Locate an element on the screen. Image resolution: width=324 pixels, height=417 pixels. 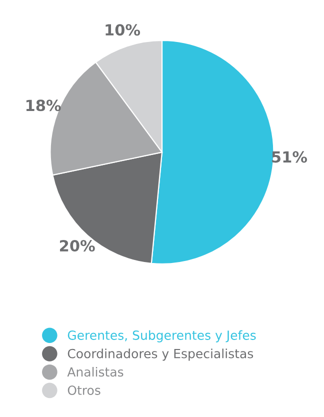
legend-label: Gerentes, Subgerentes y Jefes is located at coordinates (162, 336).